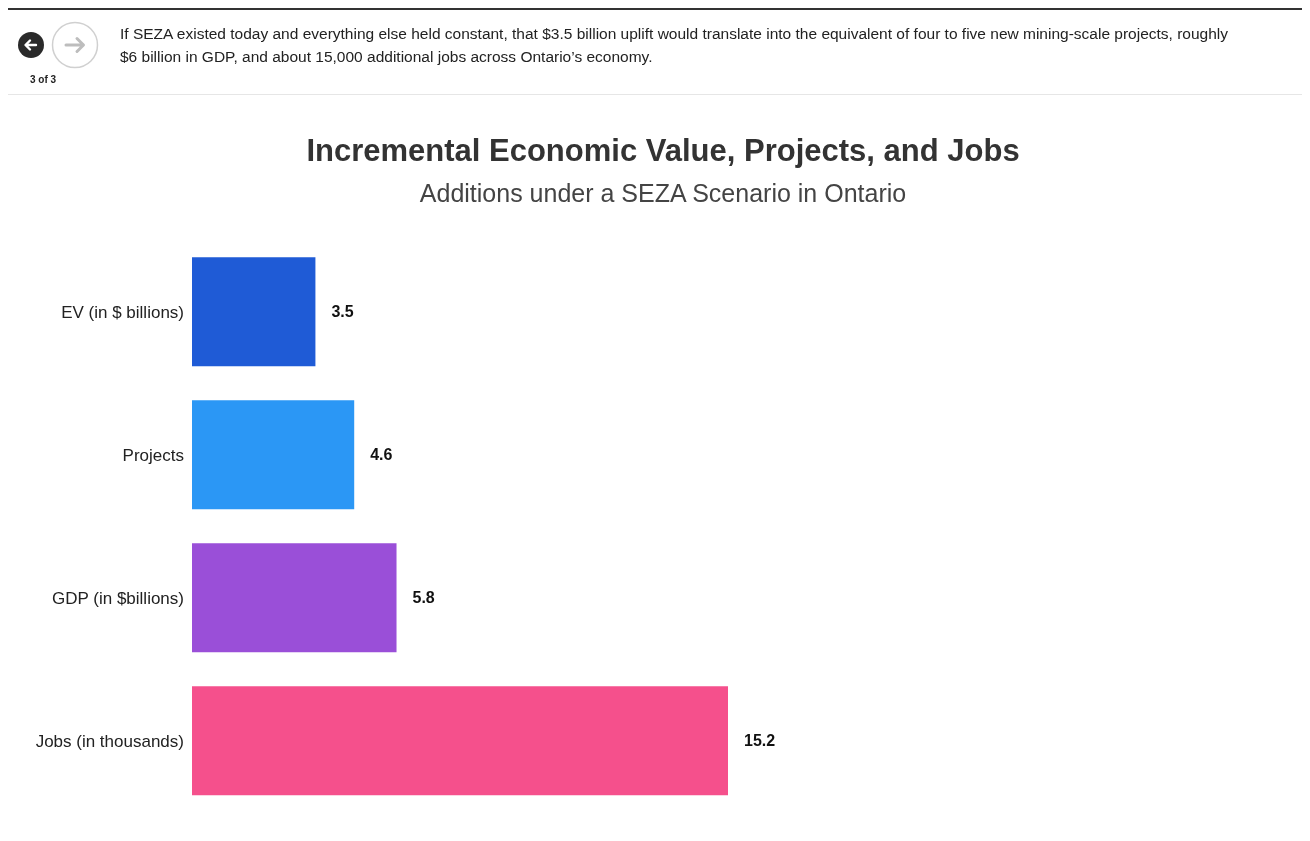 The image size is (1310, 841). What do you see at coordinates (675, 45) in the screenshot?
I see `text: If SEZA existed today and everything else held constant, that $3.5 billion uplift would translate into the equivalent of four to five new mining-scale projects, roughly $6 billion in GDP, and about 15,000 additional jobs across Ontario’s economy.` at bounding box center [675, 45].